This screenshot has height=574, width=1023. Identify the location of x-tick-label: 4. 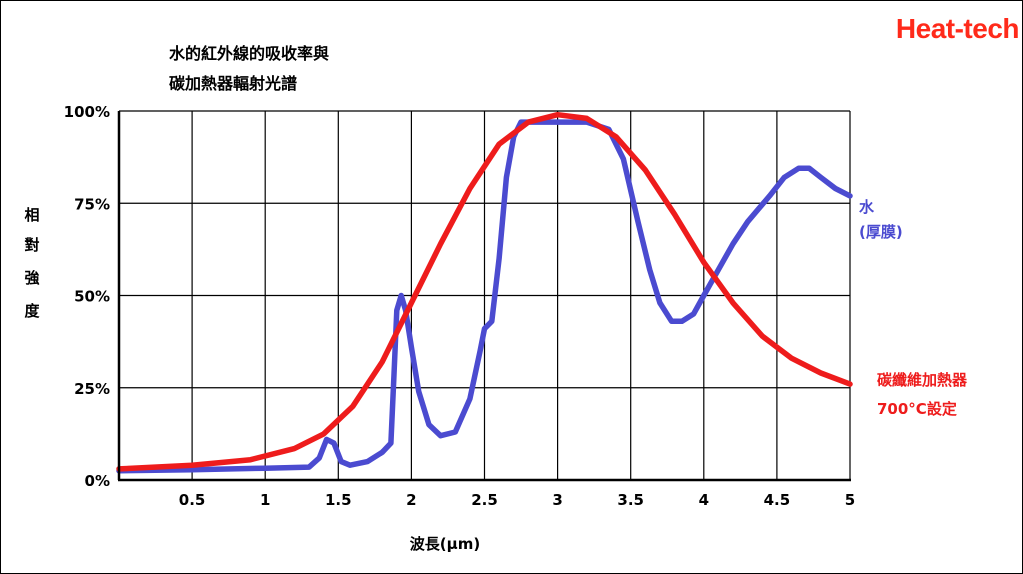
(704, 500).